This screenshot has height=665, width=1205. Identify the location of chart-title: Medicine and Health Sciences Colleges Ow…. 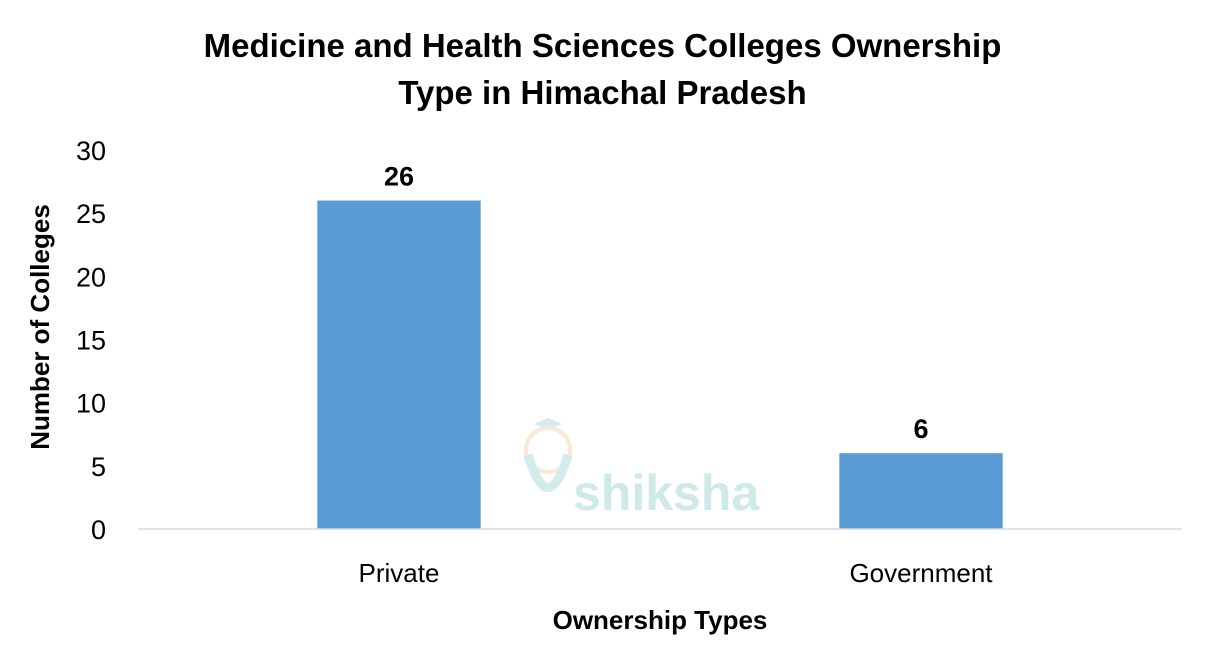
(602, 69).